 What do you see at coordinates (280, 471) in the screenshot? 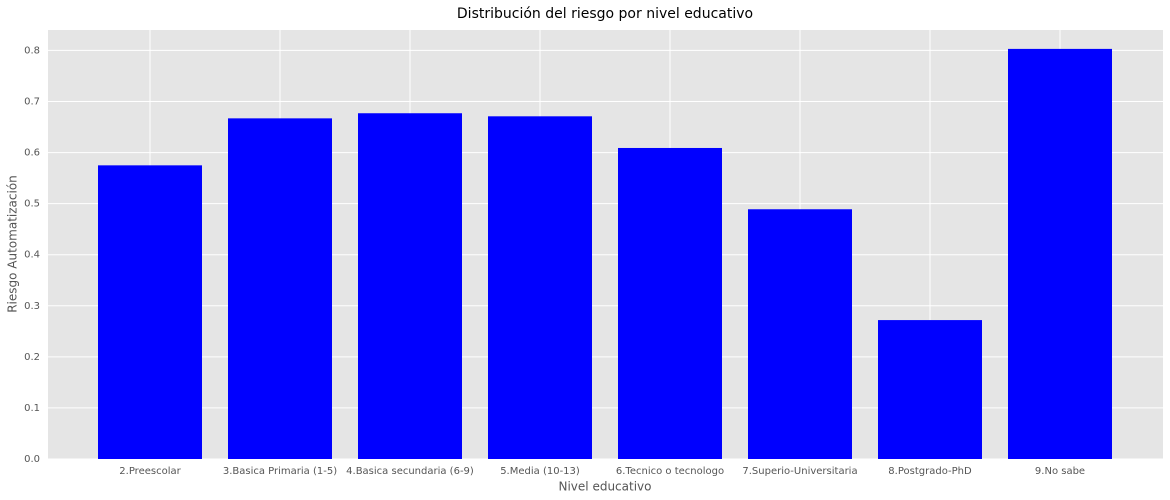
I see `x-tick-label: 3.Basica Primaria (1-5)` at bounding box center [280, 471].